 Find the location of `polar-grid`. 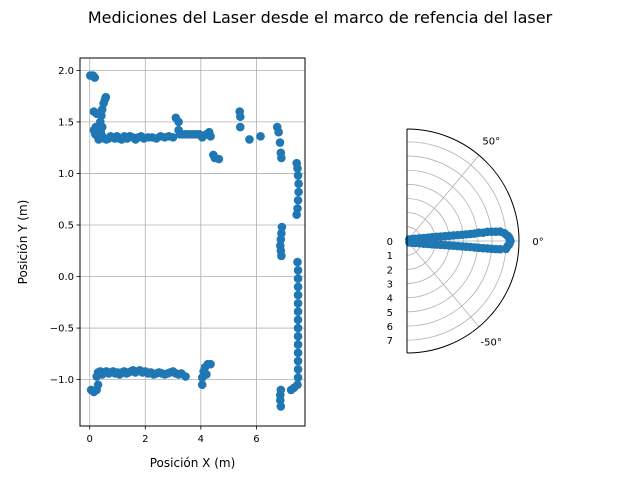

polar-grid is located at coordinates (462, 241).